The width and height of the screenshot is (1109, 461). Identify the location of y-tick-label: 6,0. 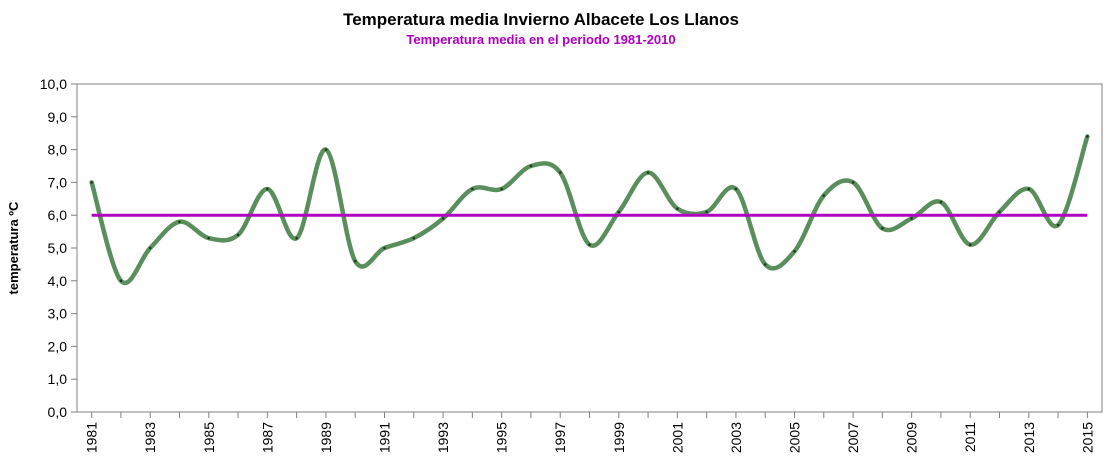
(58, 215).